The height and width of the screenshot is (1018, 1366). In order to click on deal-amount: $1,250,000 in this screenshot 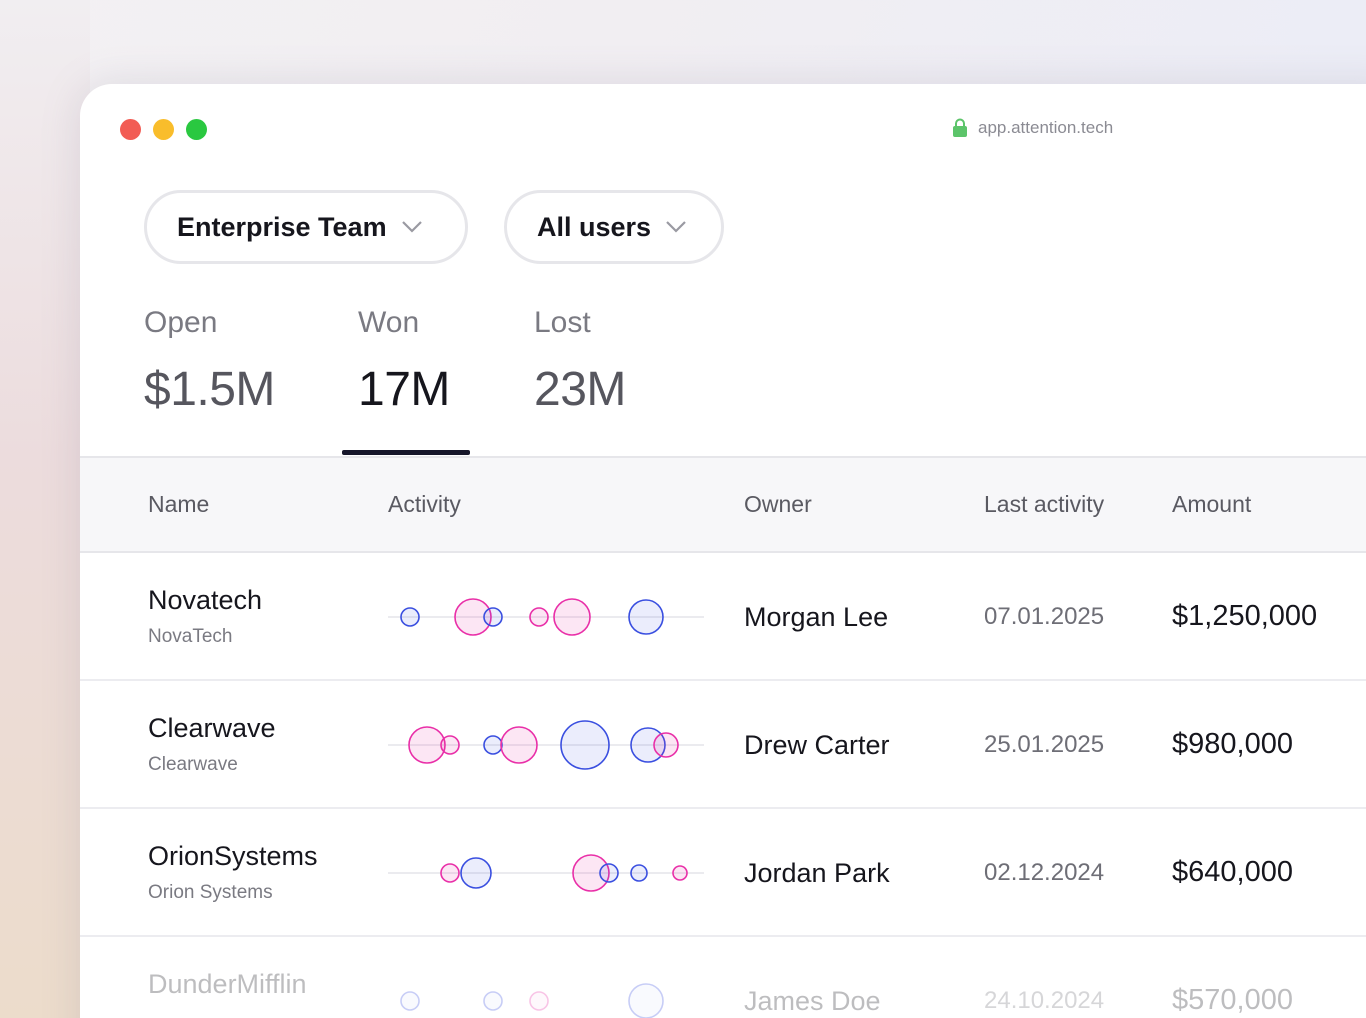, I will do `click(1245, 616)`.